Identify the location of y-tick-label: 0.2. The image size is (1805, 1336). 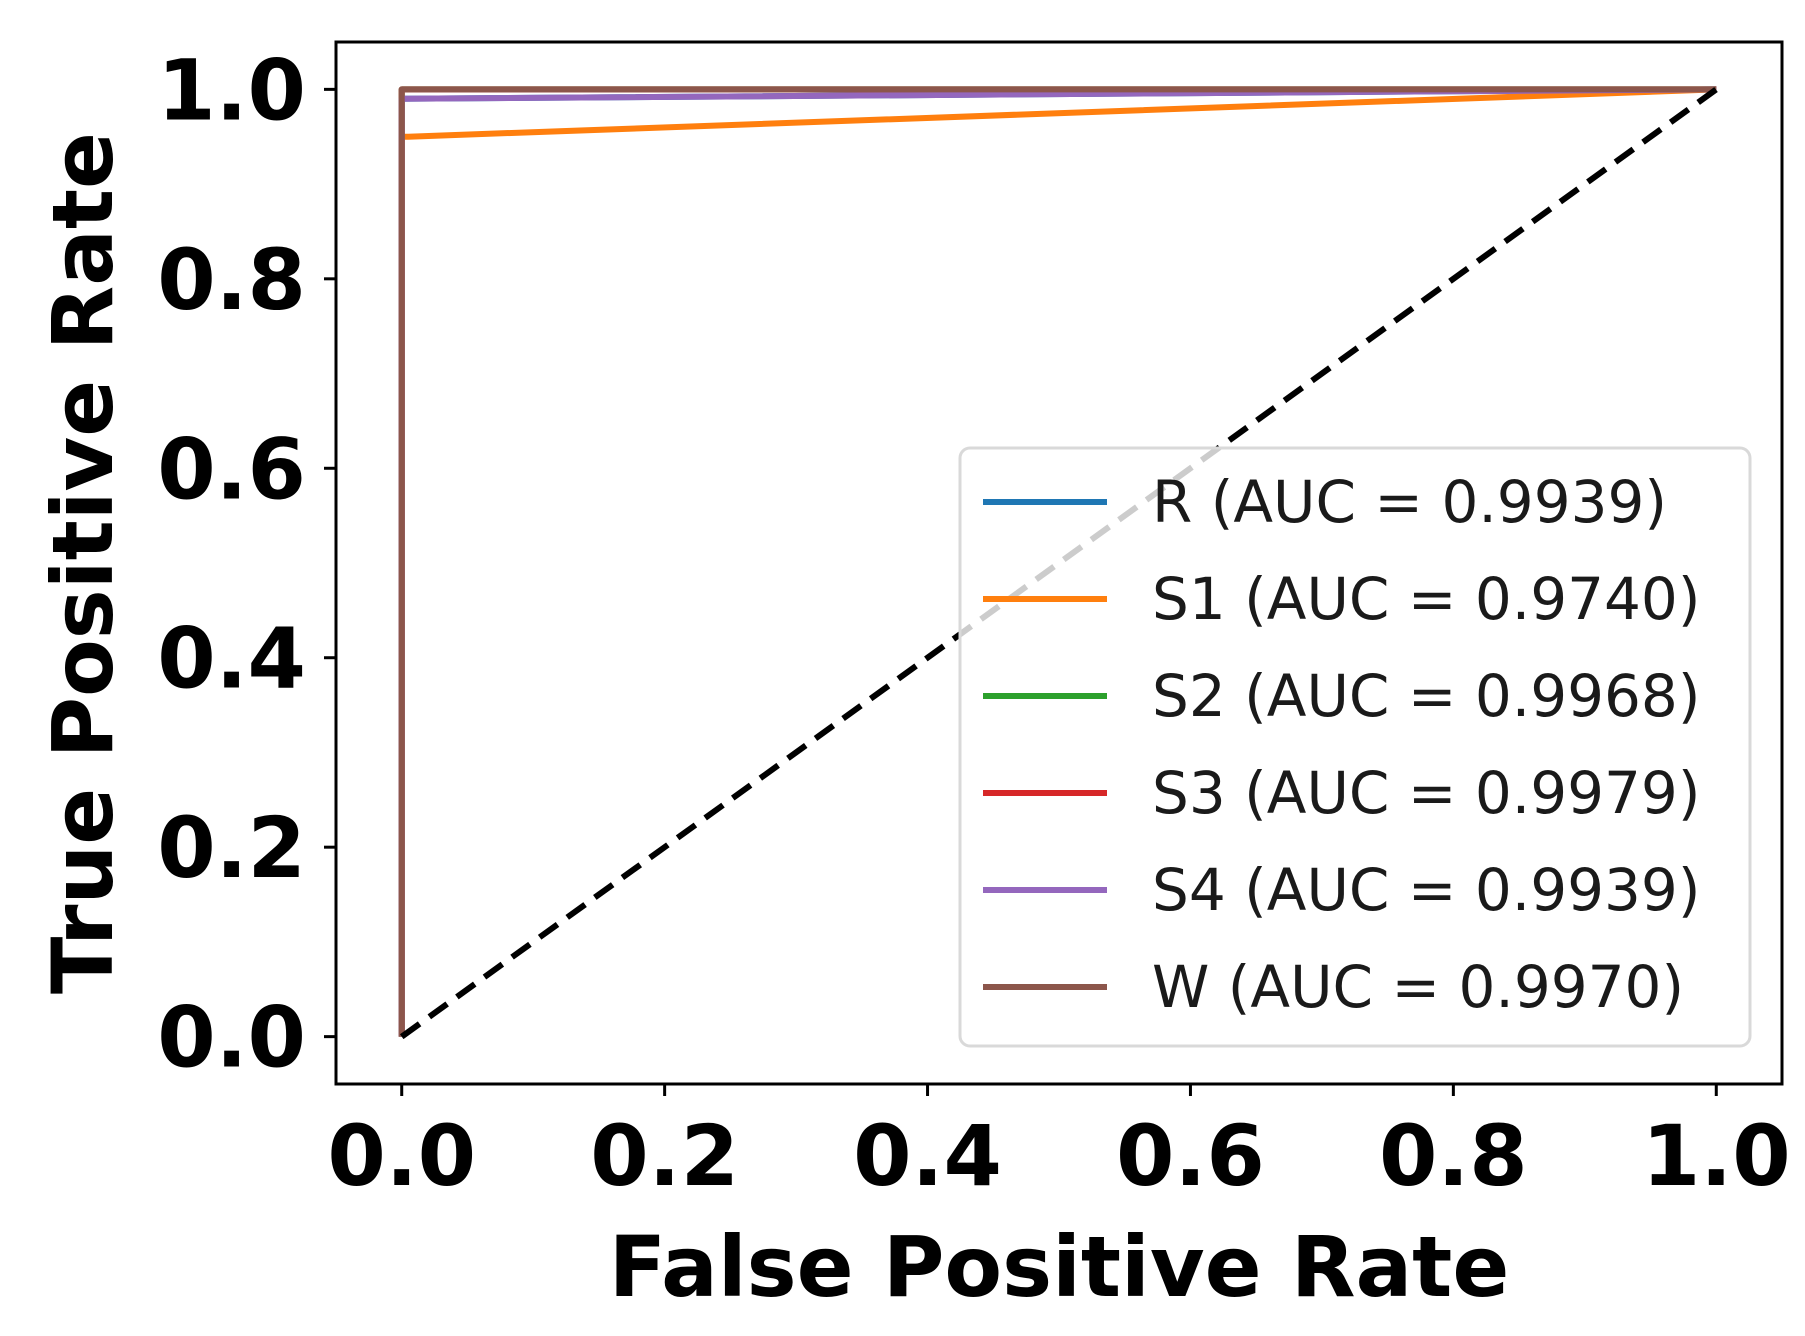
(231, 848).